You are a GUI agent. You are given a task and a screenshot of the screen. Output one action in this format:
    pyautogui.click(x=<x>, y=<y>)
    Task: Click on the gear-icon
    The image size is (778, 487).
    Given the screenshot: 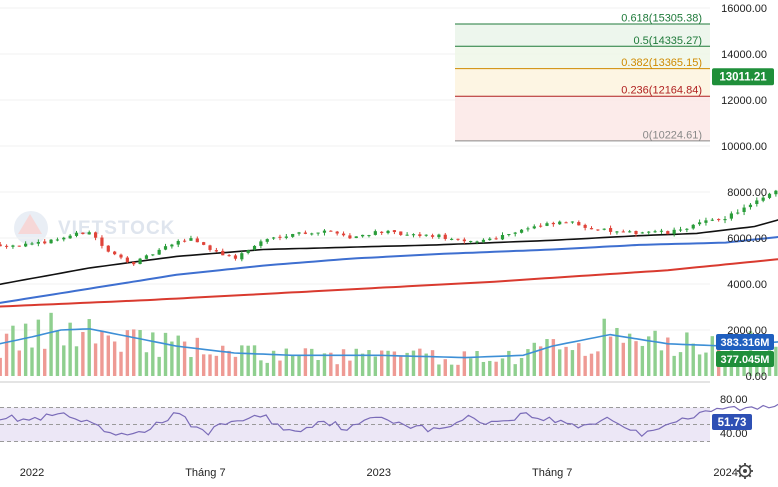 What is the action you would take?
    pyautogui.click(x=745, y=471)
    